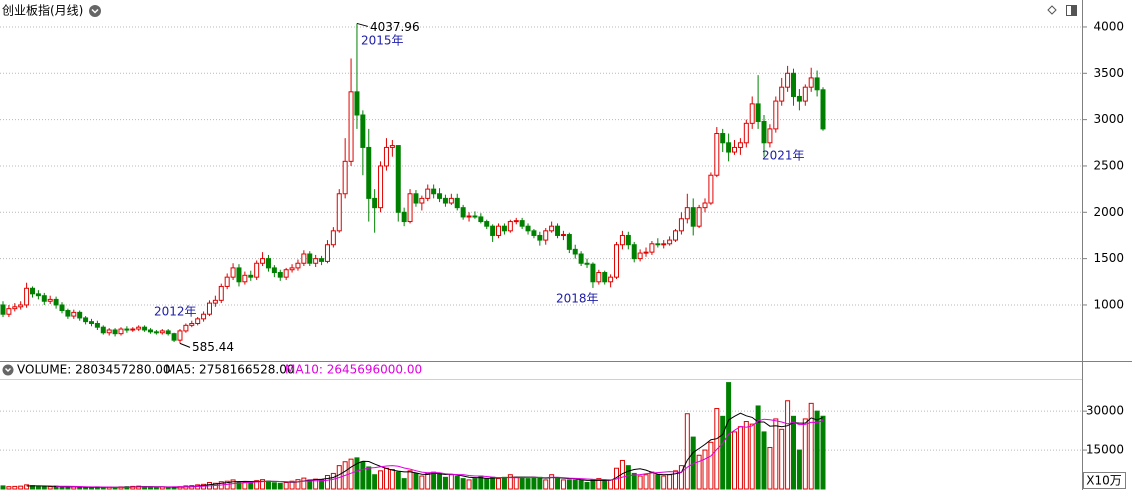 This screenshot has height=490, width=1132. Describe the element at coordinates (8, 370) in the screenshot. I see `volume-collapse-button` at that location.